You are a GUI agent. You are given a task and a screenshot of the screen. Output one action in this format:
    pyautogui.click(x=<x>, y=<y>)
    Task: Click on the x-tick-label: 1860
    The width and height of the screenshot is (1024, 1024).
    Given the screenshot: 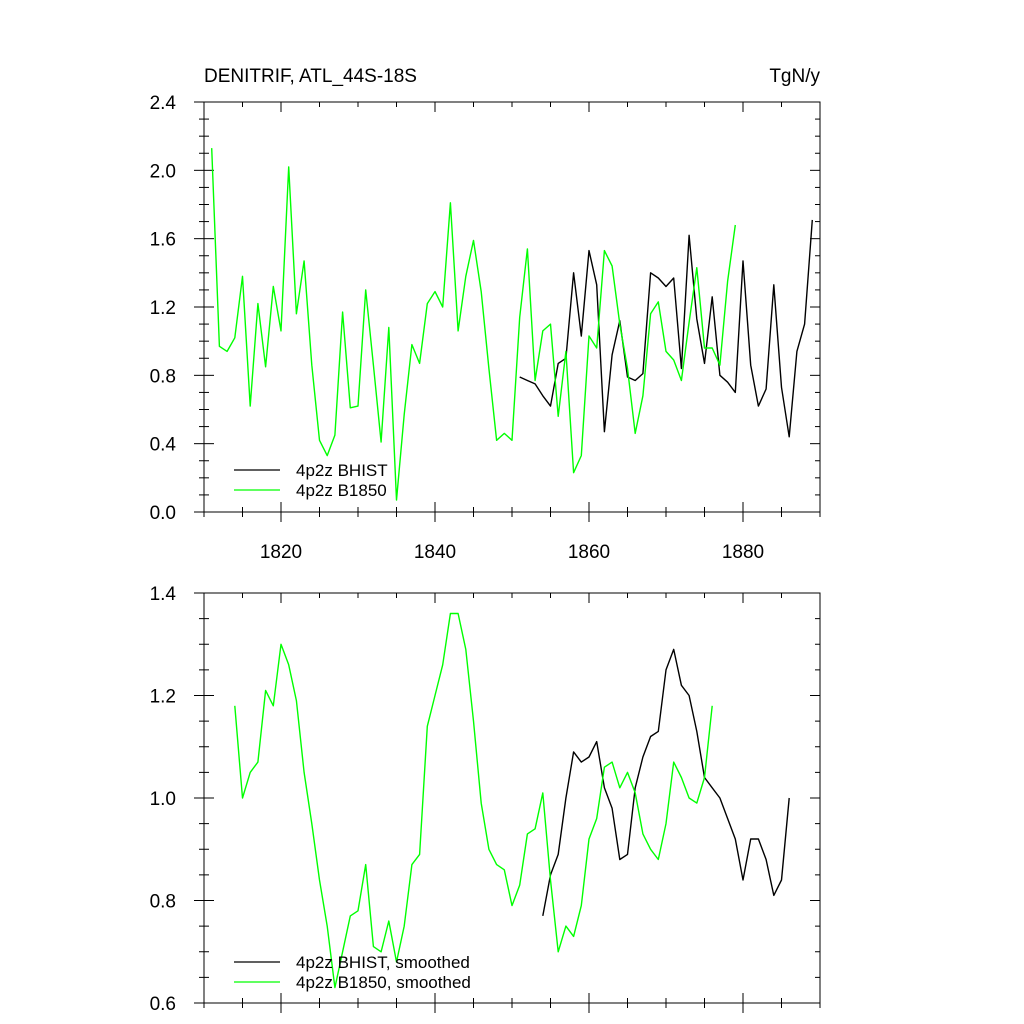 What is the action you would take?
    pyautogui.click(x=589, y=552)
    